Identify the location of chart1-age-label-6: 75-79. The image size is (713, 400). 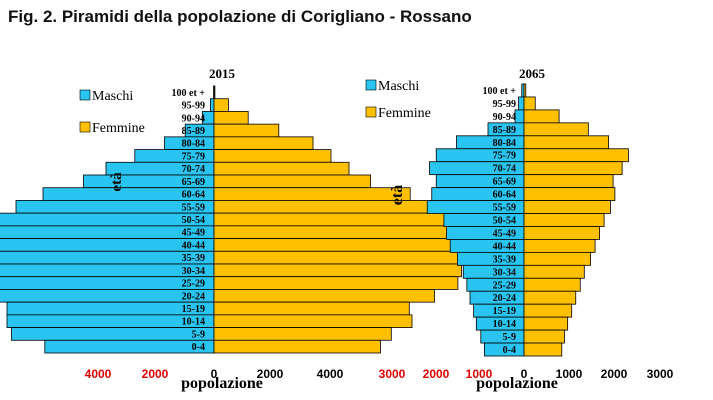
(193, 156).